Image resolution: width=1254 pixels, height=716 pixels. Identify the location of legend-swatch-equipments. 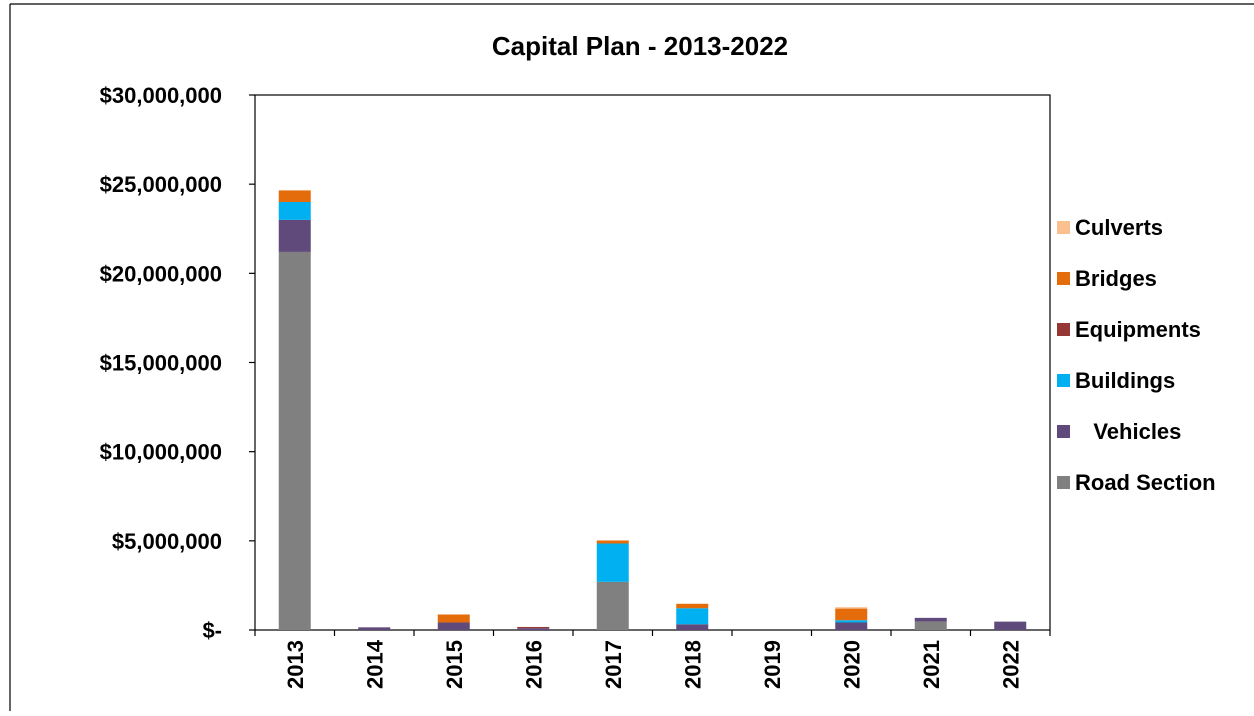
(1063, 329).